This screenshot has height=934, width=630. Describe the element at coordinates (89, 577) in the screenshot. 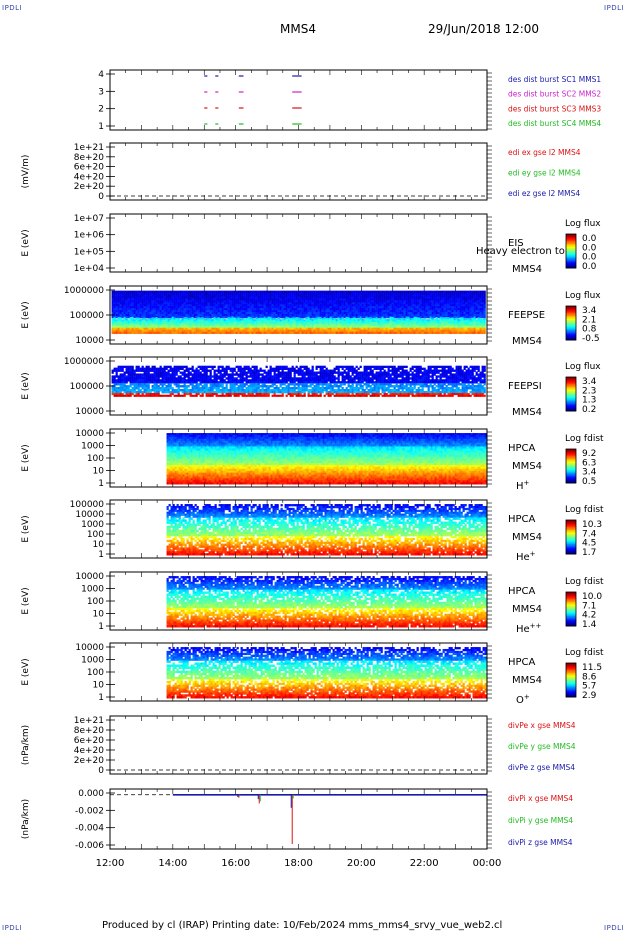

I see `ytick-label-hpca_he2: 10000` at that location.